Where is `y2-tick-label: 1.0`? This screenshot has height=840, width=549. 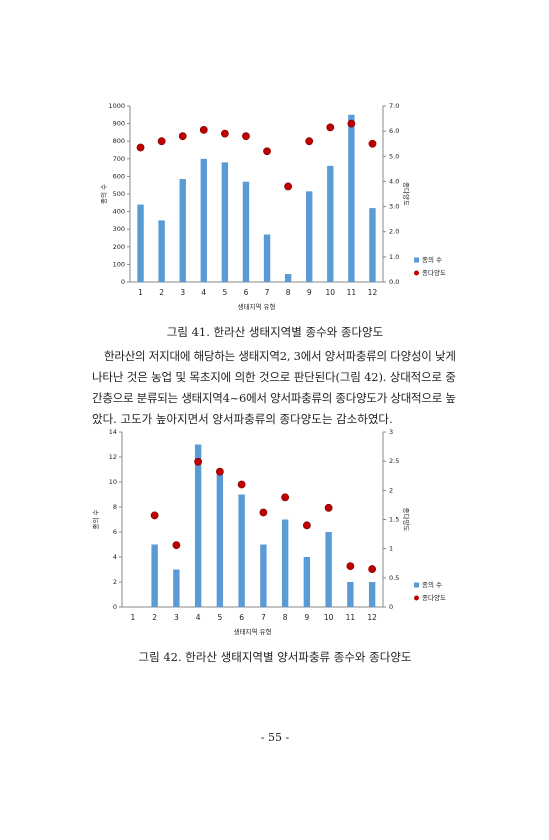 y2-tick-label: 1.0 is located at coordinates (394, 257).